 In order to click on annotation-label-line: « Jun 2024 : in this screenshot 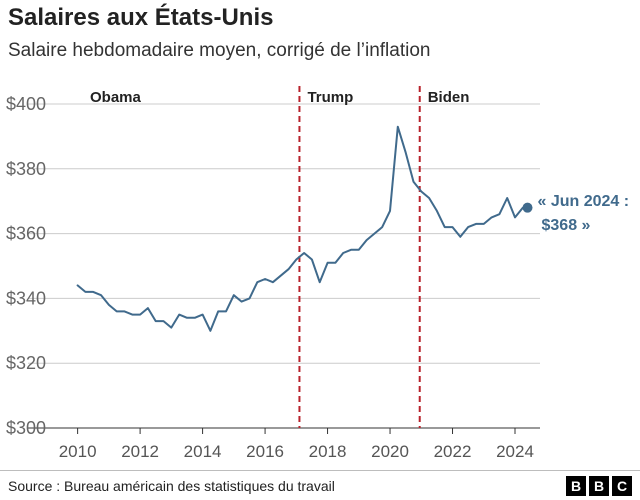, I will do `click(584, 201)`.